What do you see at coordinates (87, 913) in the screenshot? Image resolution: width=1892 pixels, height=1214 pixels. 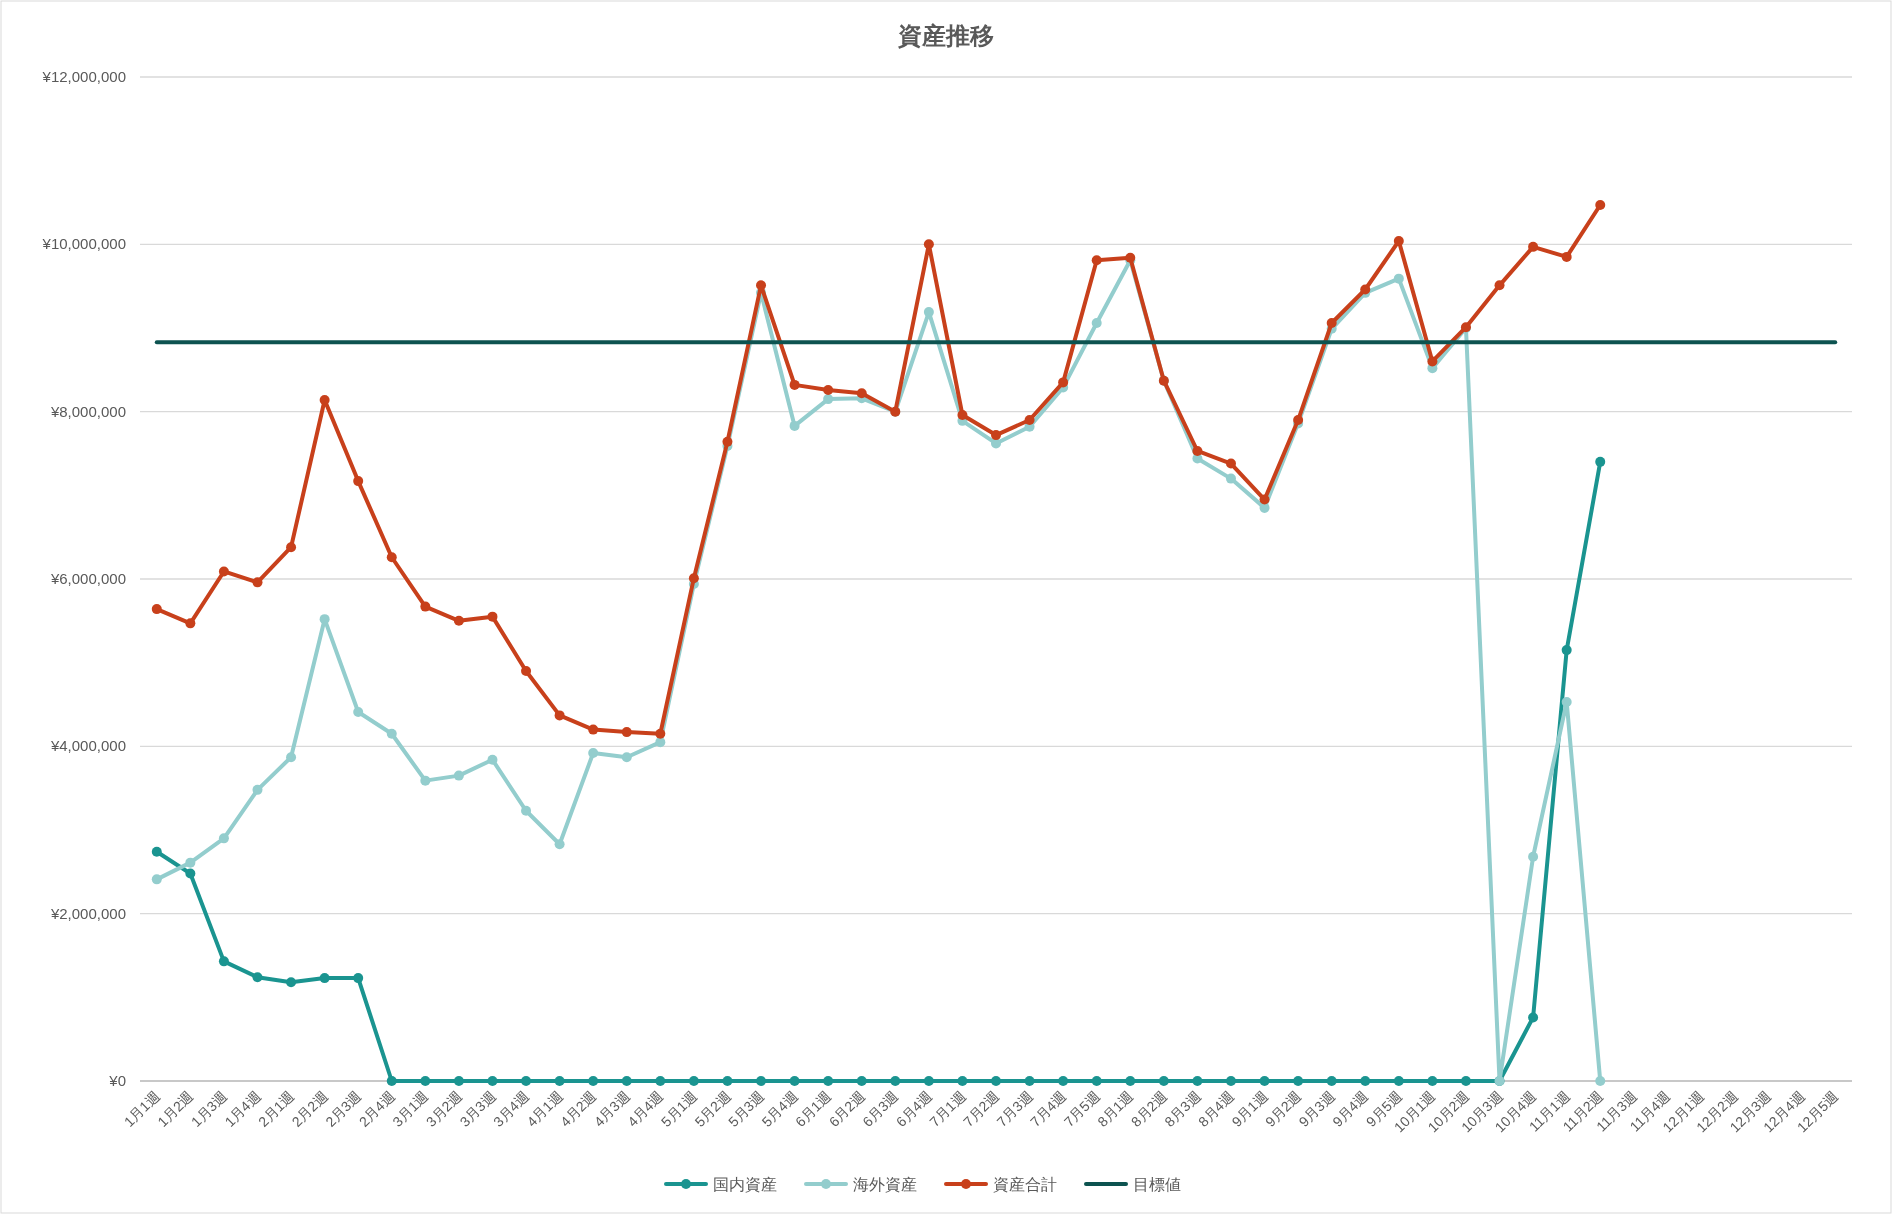 I see `y-tick-label: ¥2,000,000` at bounding box center [87, 913].